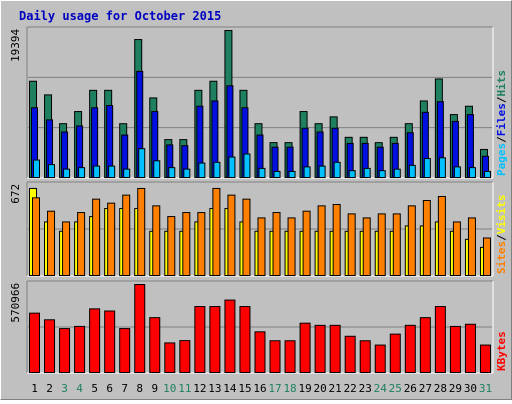  I want to click on panel-2-legend: Sites/Visits, so click(501, 235).